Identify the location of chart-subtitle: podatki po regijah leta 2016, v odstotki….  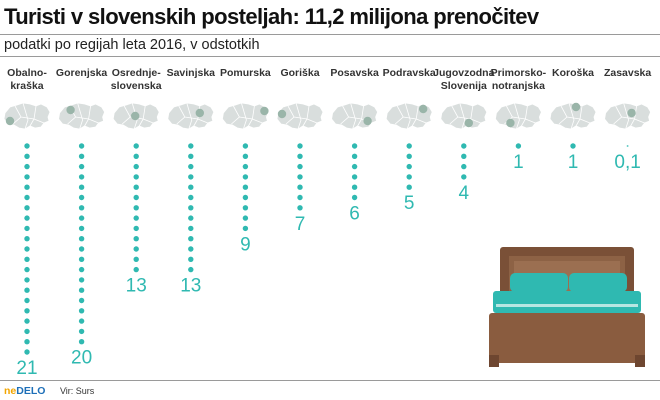
(132, 45).